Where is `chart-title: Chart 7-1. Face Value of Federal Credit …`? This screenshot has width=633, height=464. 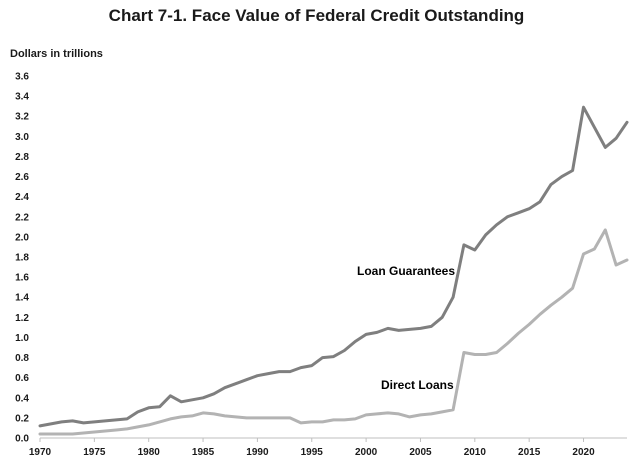
chart-title: Chart 7-1. Face Value of Federal Credit … is located at coordinates (316, 15).